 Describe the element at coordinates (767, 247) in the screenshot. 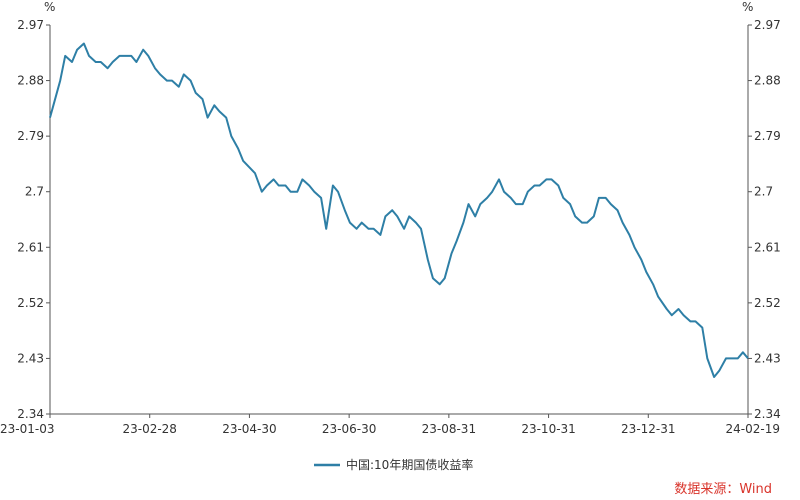

I see `right-y-tick-label: 2.61` at that location.